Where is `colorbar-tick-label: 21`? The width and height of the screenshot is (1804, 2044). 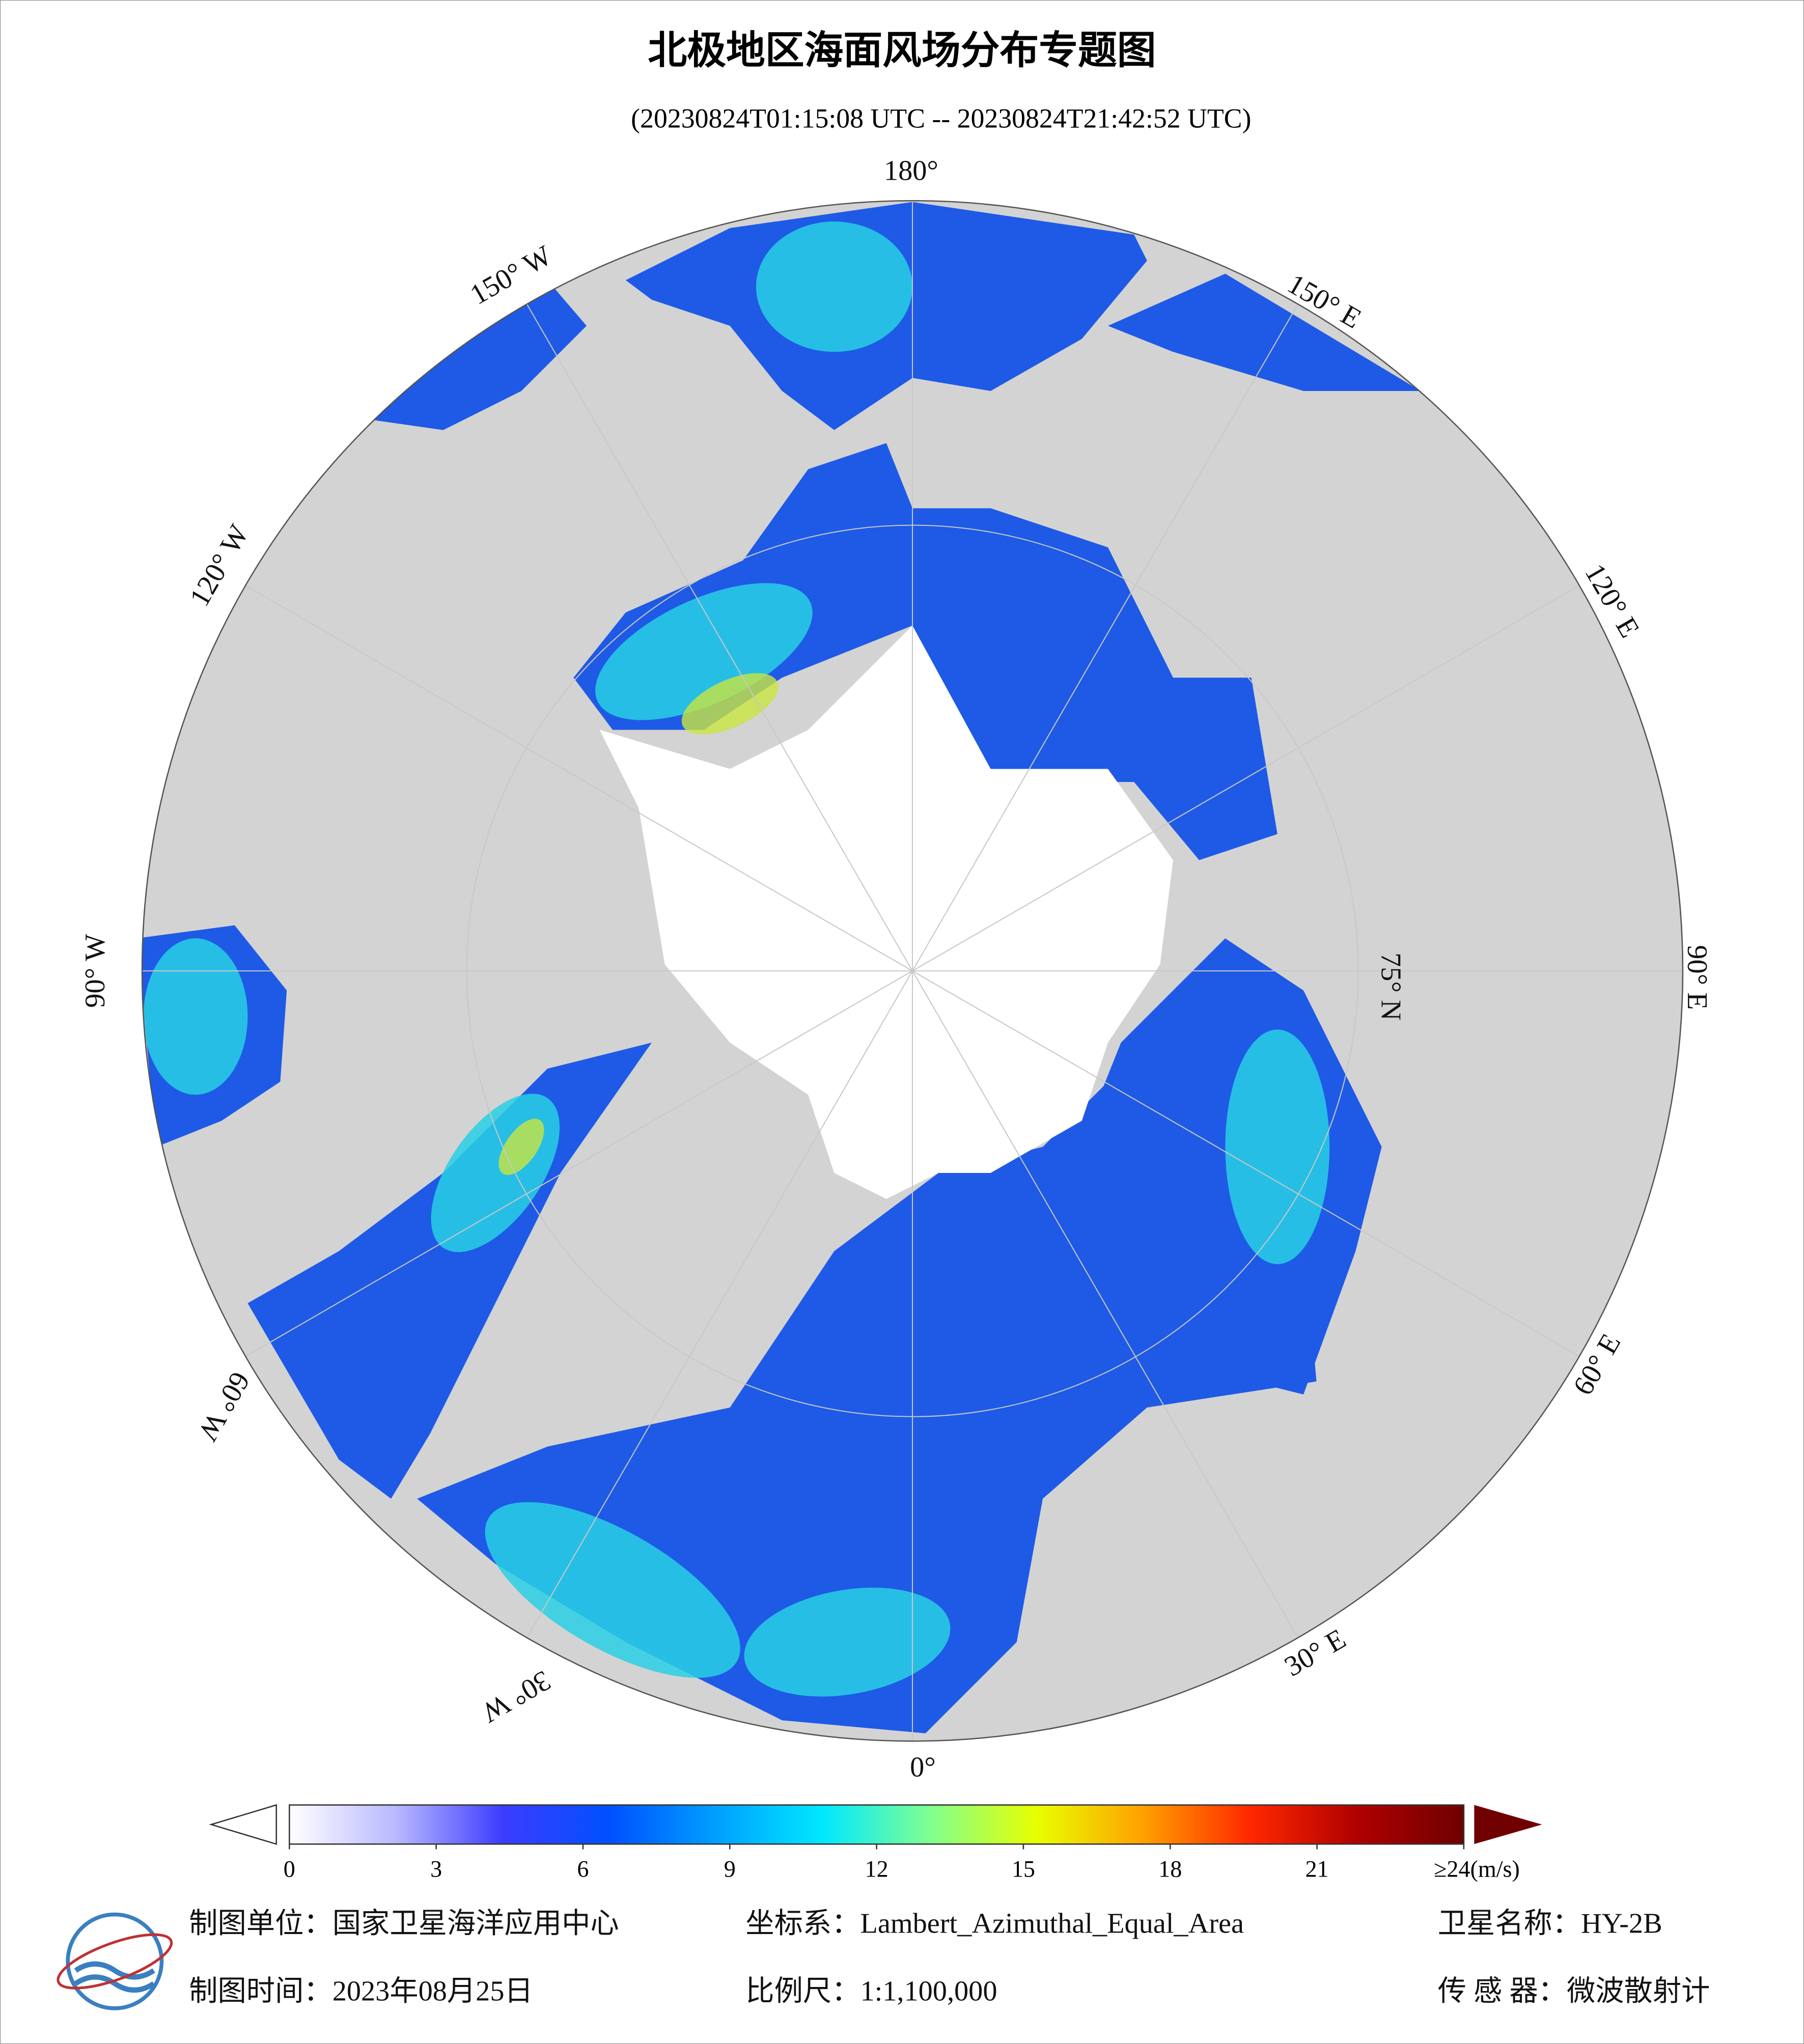
colorbar-tick-label: 21 is located at coordinates (1316, 1869).